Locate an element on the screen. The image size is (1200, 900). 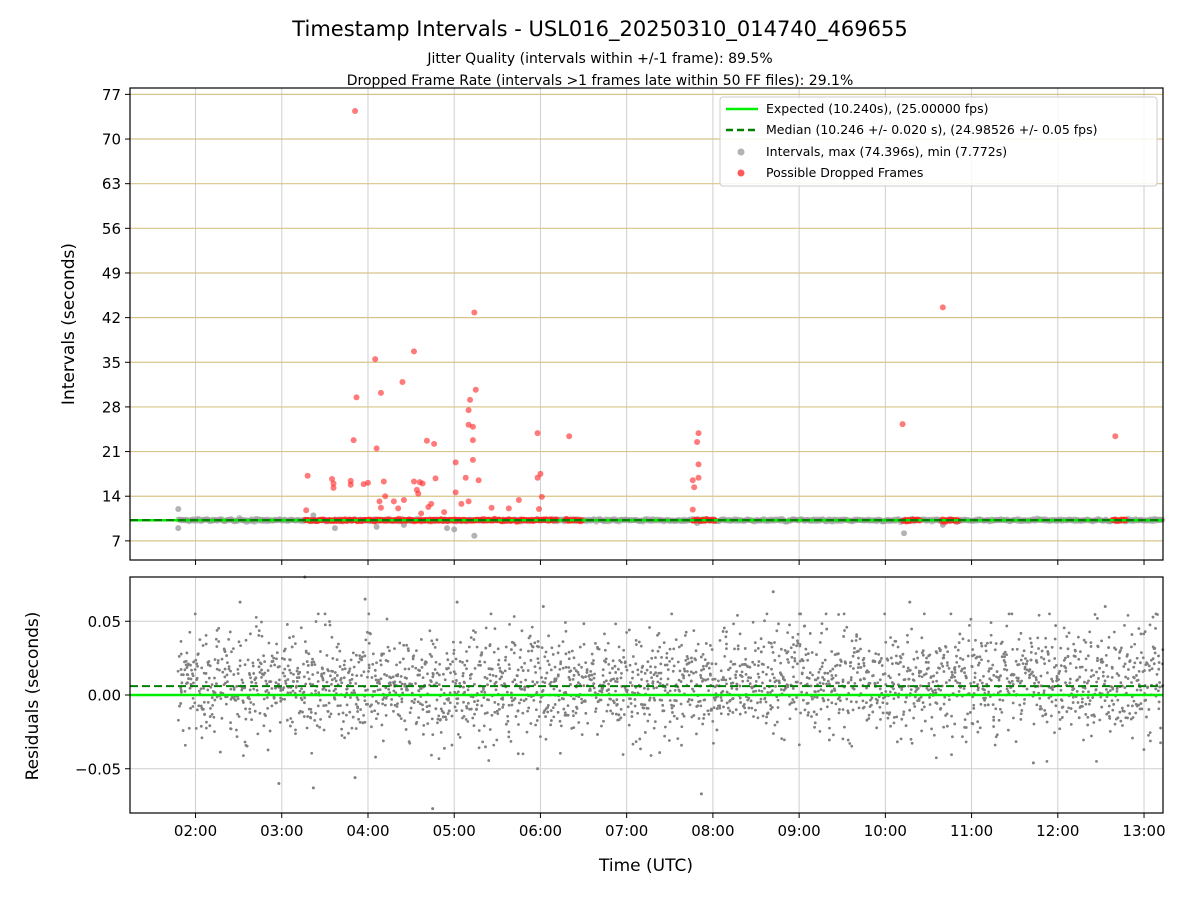
x-tick-label: 05:00 is located at coordinates (454, 831).